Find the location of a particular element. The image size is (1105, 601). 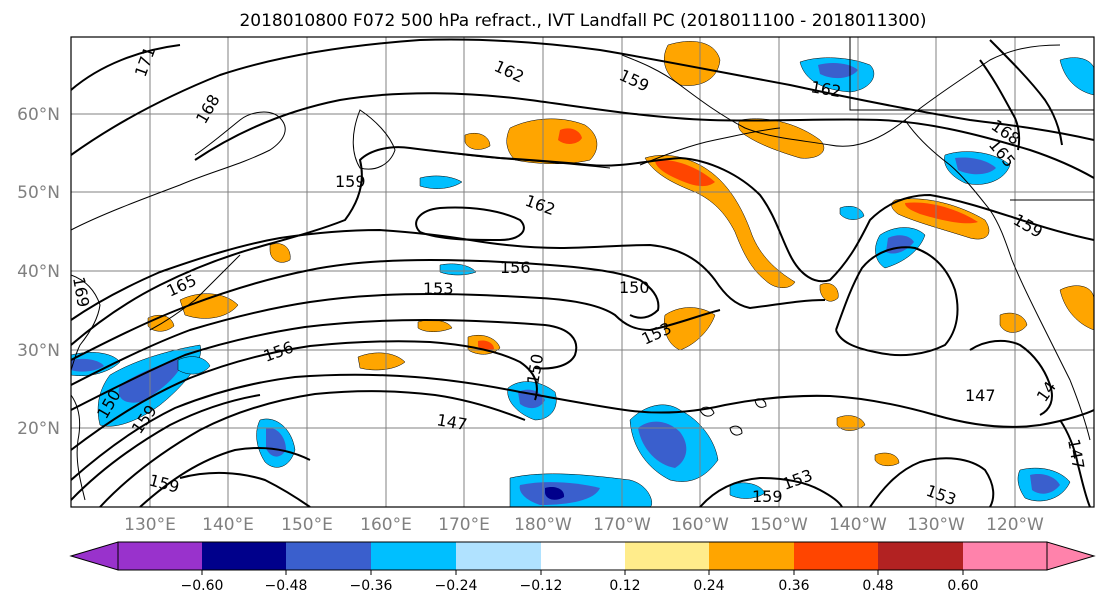

colorbar-tick-label: −0.48 is located at coordinates (286, 586).